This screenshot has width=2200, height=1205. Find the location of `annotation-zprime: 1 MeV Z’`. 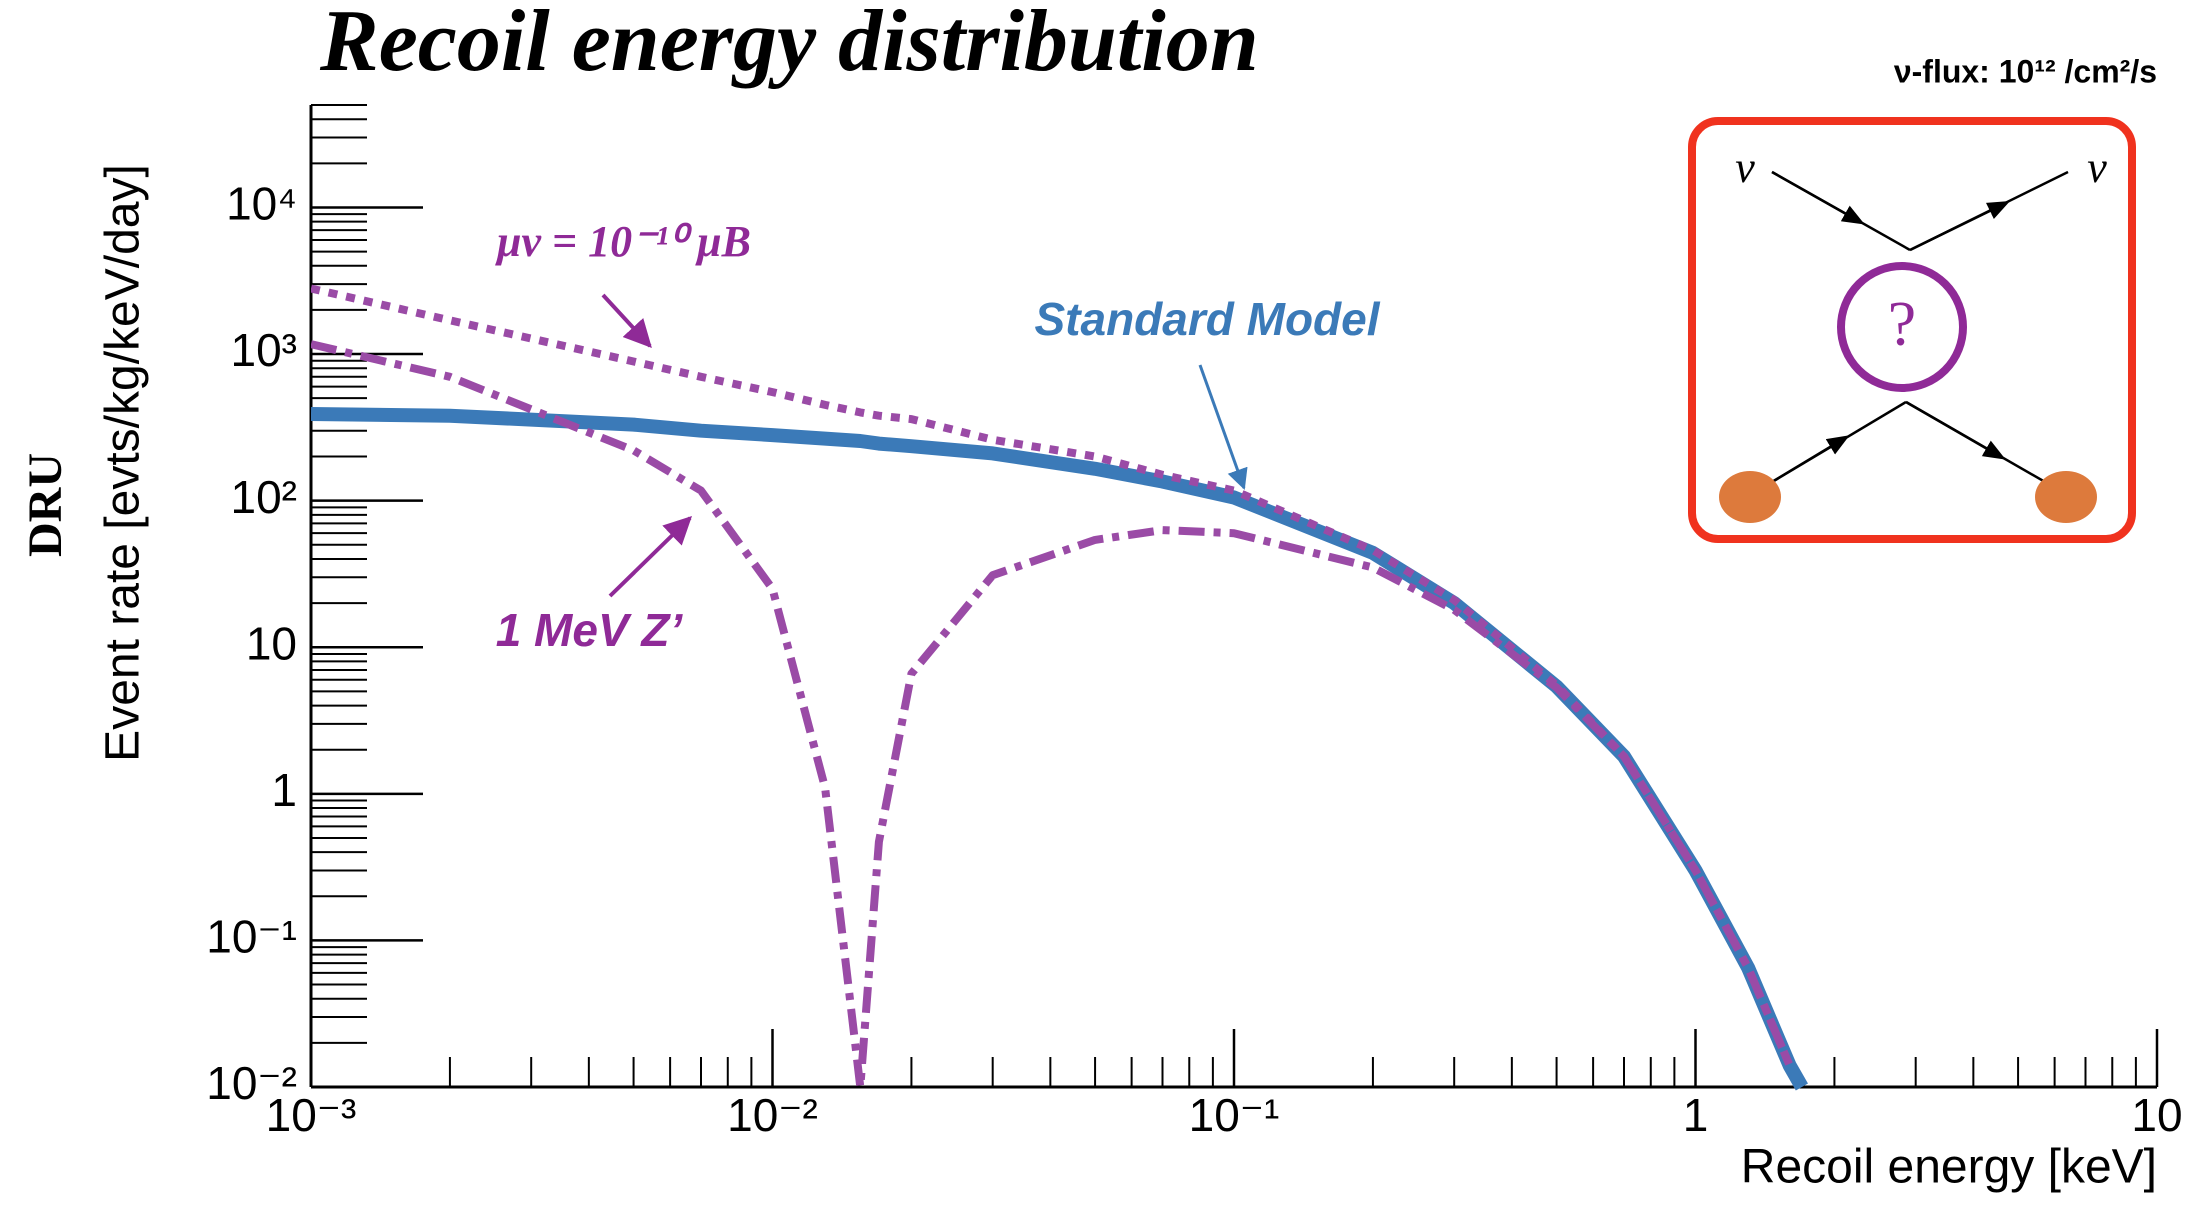

annotation-zprime: 1 MeV Z’ is located at coordinates (590, 630).